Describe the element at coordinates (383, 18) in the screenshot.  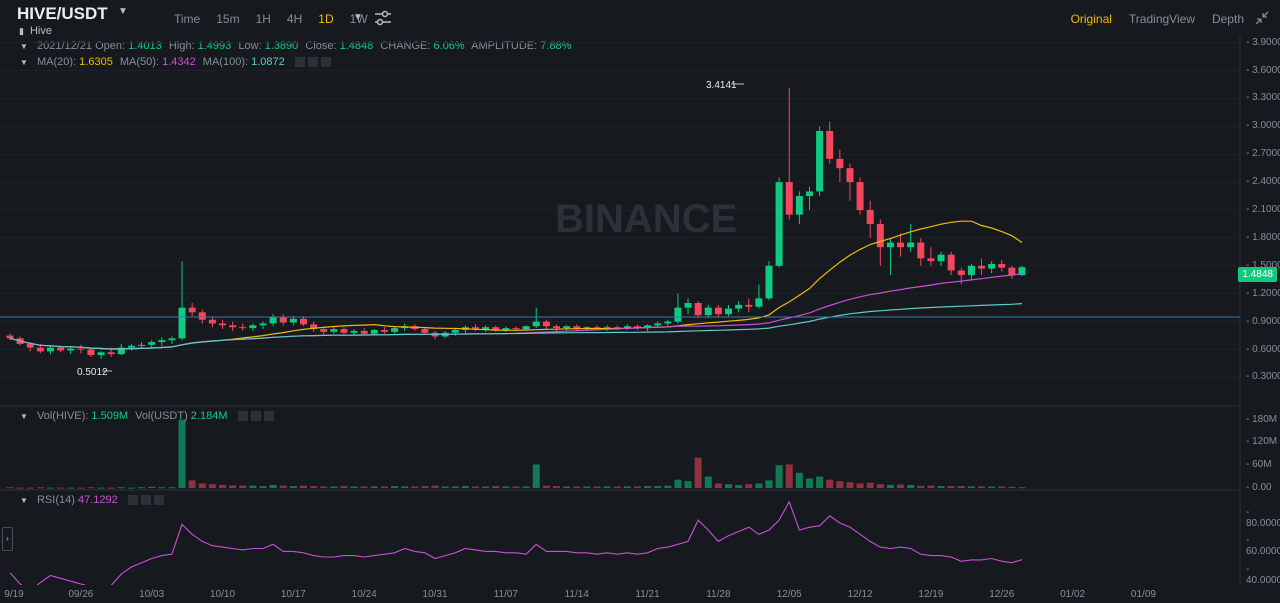
I see `settings-sliders-icon` at that location.